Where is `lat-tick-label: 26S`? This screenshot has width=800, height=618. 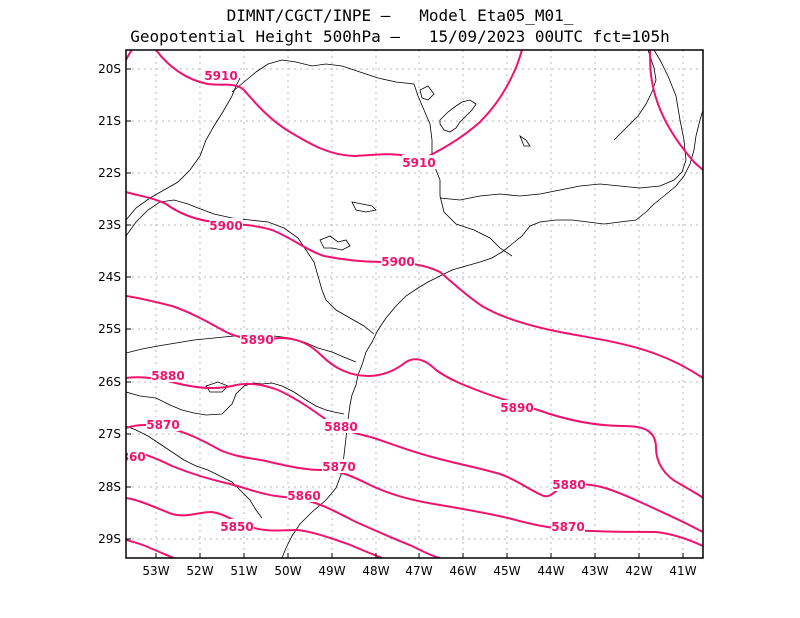
lat-tick-label: 26S is located at coordinates (109, 382).